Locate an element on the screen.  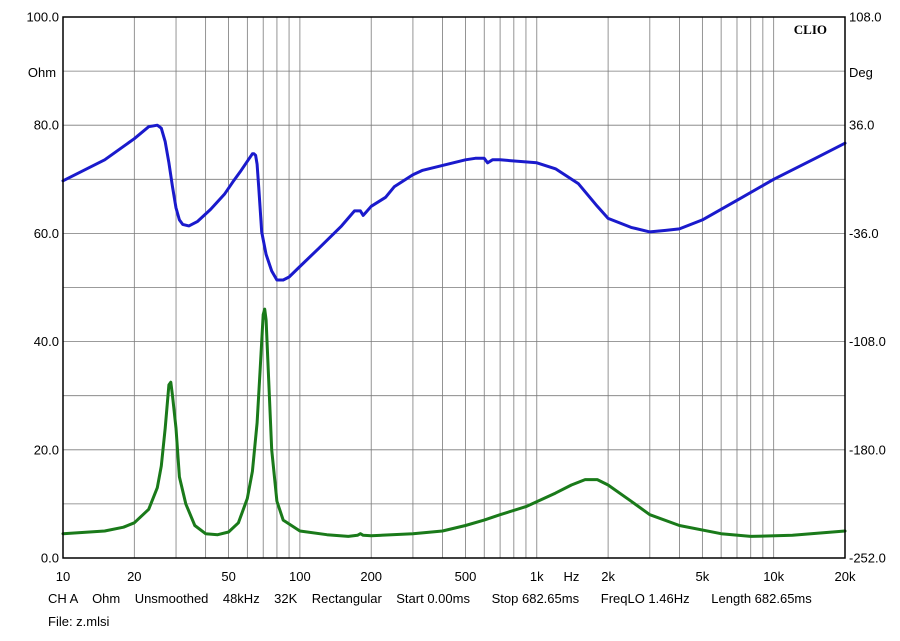
file-name: File: z.mlsi is located at coordinates (79, 621).